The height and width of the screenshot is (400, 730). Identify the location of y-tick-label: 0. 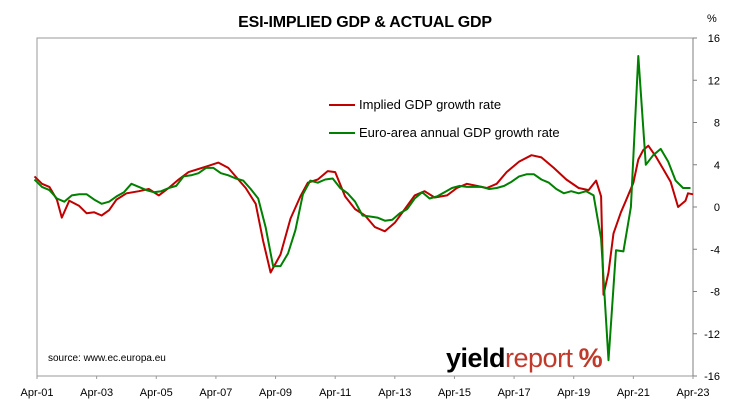
(717, 208).